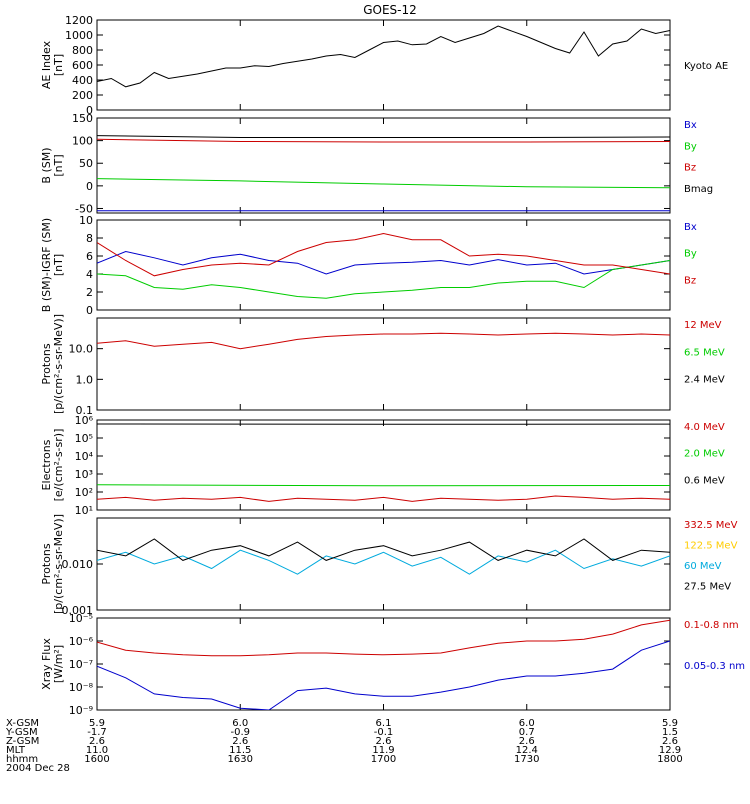 The image size is (750, 804). Describe the element at coordinates (79, 35) in the screenshot. I see `y-tick-label: 1000` at that location.